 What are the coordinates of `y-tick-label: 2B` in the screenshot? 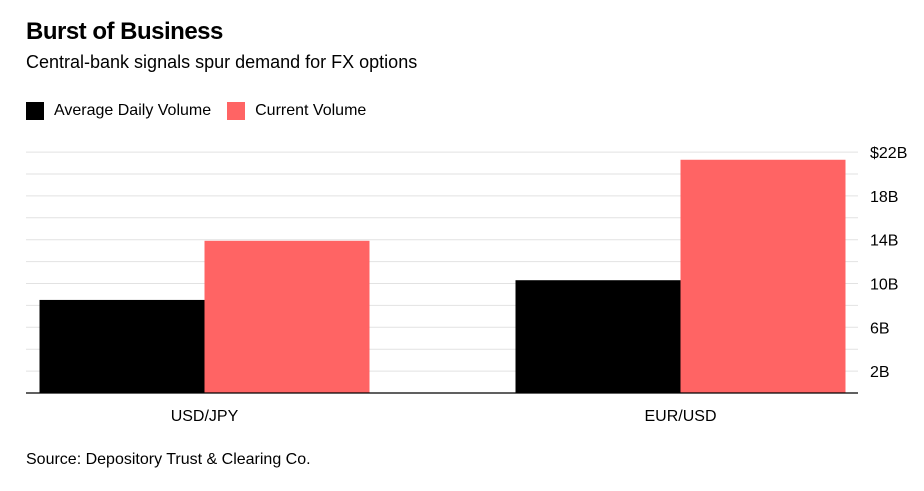 It's located at (880, 372).